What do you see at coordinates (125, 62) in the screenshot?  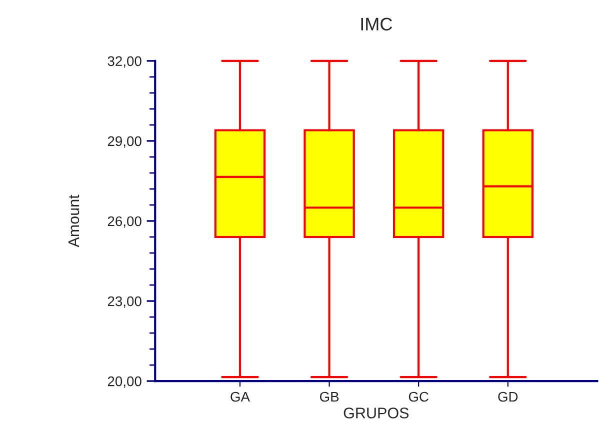 I see `y-tick-label: 32,00` at bounding box center [125, 62].